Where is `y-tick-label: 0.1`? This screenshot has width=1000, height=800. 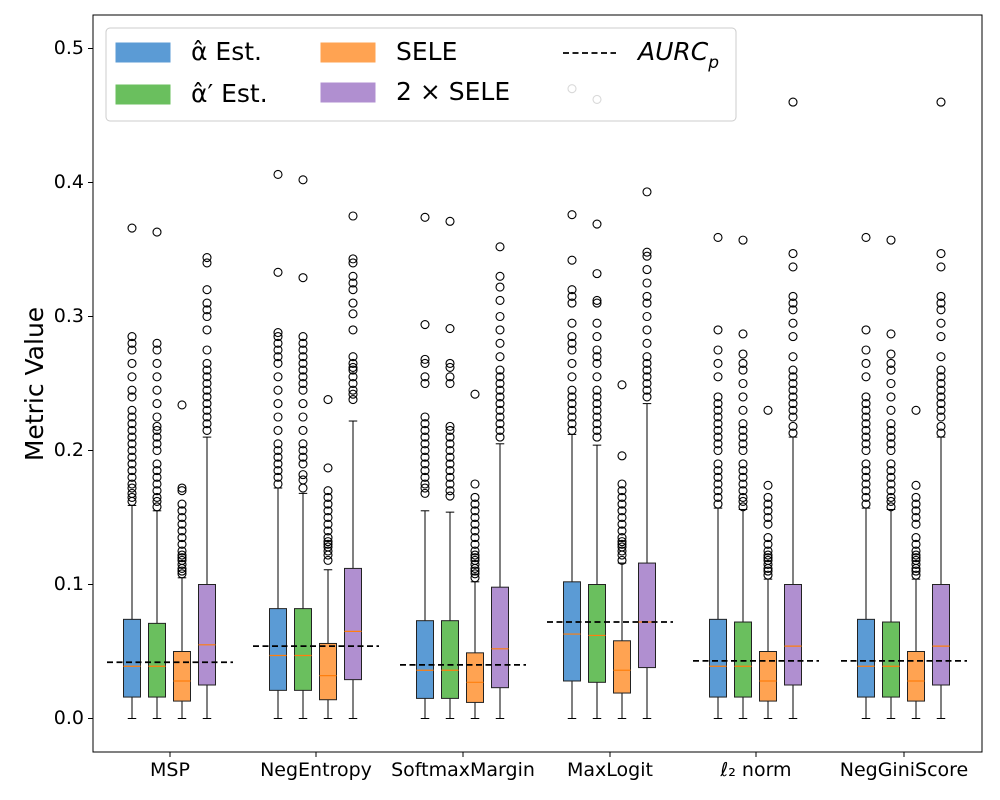 y-tick-label: 0.1 is located at coordinates (69, 584).